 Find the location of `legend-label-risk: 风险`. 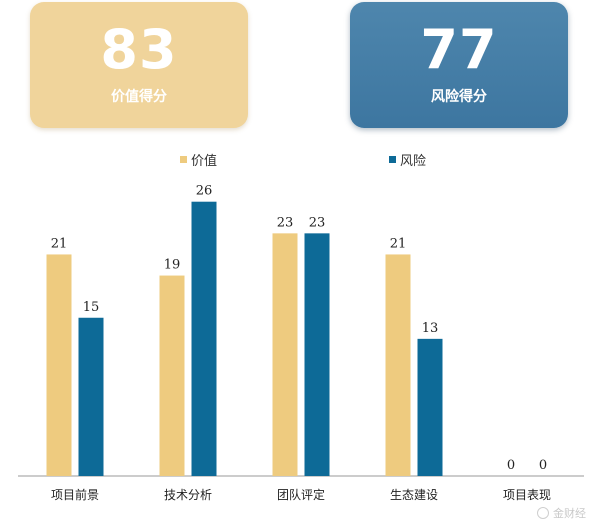

legend-label-risk: 风险 is located at coordinates (413, 161).